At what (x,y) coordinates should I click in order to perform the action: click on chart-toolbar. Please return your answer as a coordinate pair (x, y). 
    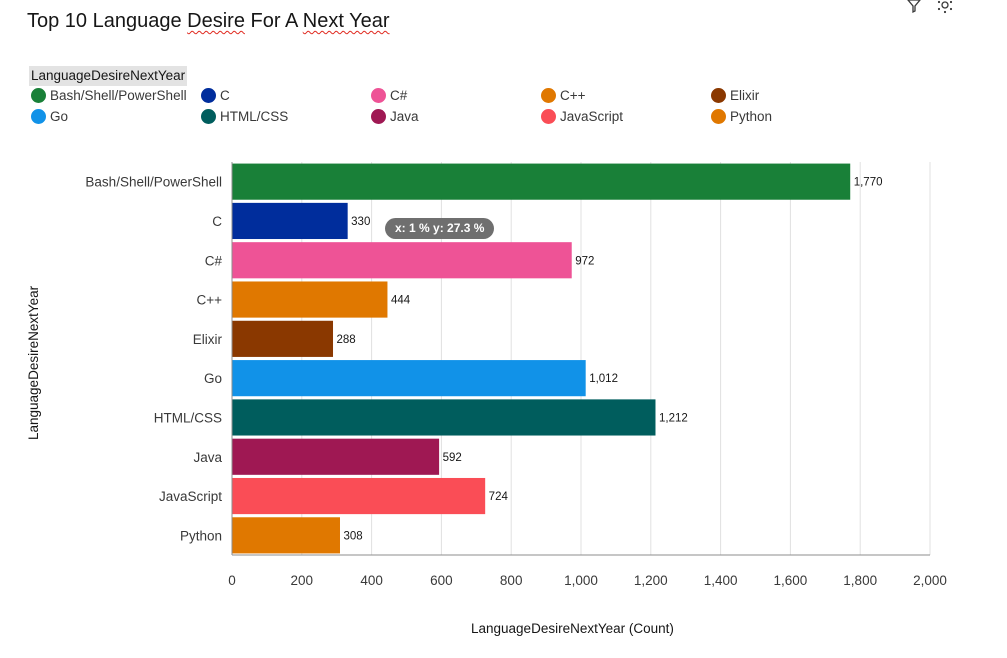
    Looking at the image, I should click on (934, 8).